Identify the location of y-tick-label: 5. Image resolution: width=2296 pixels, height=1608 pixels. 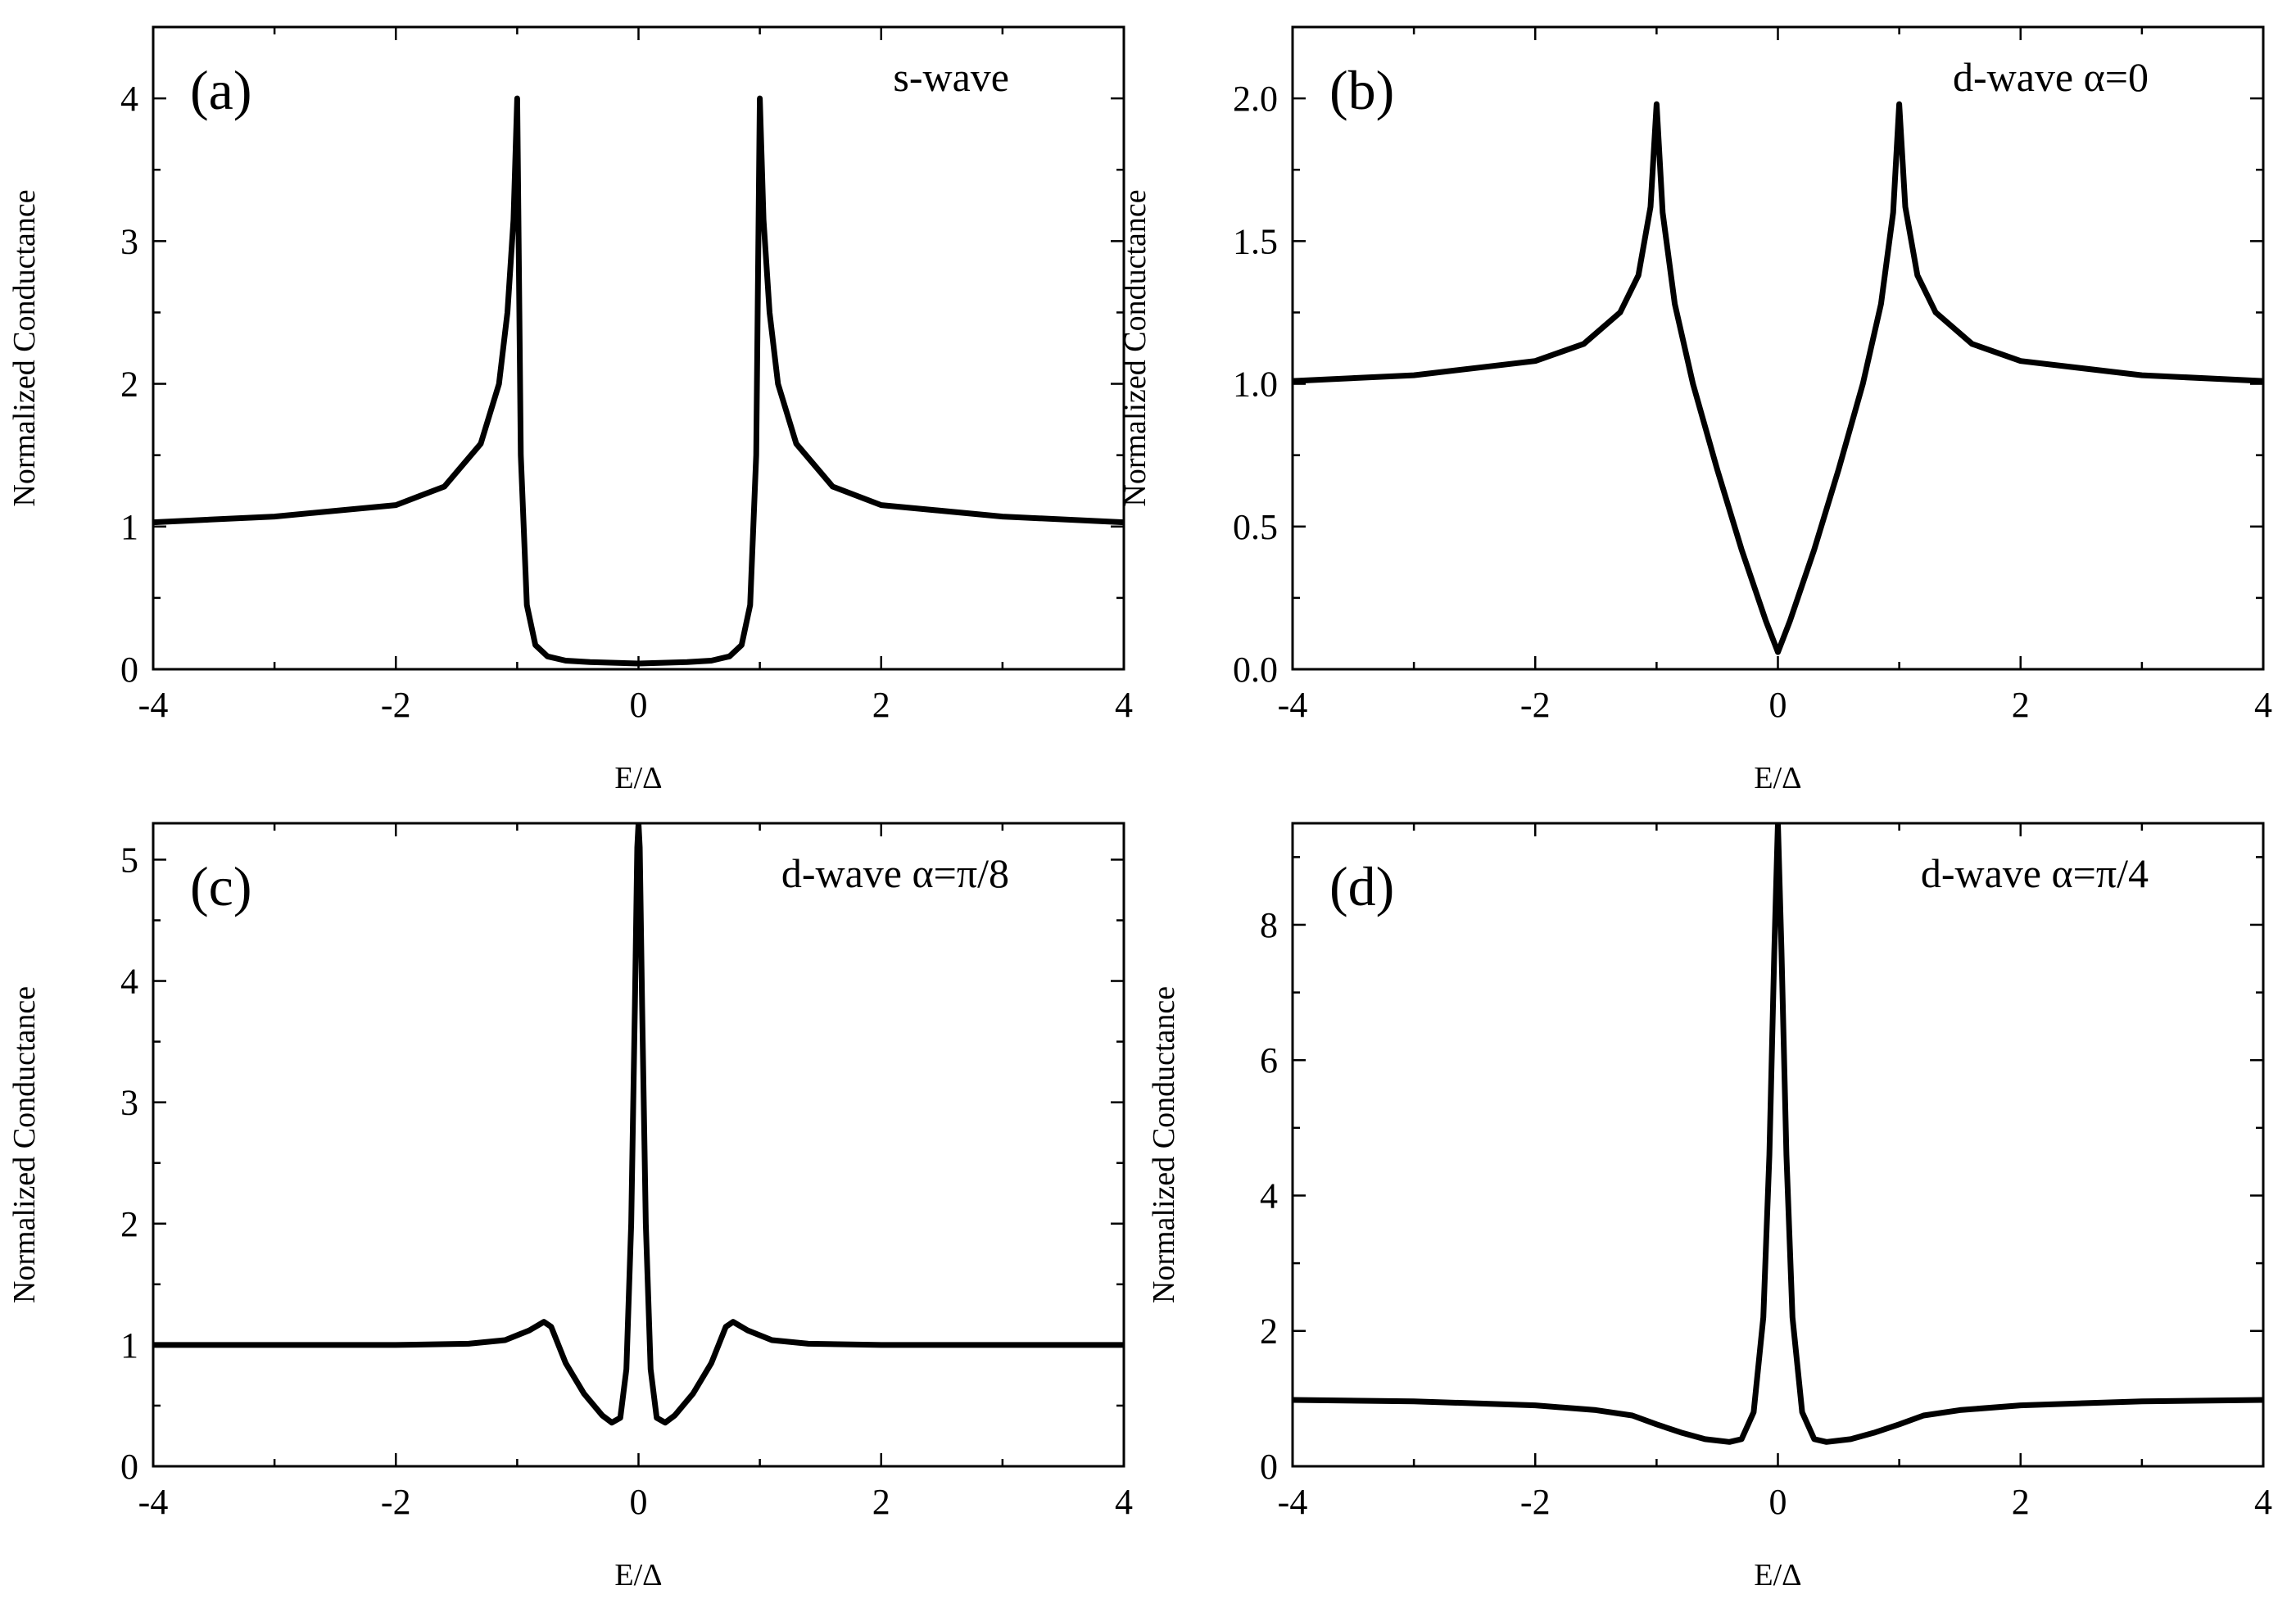
(129, 860).